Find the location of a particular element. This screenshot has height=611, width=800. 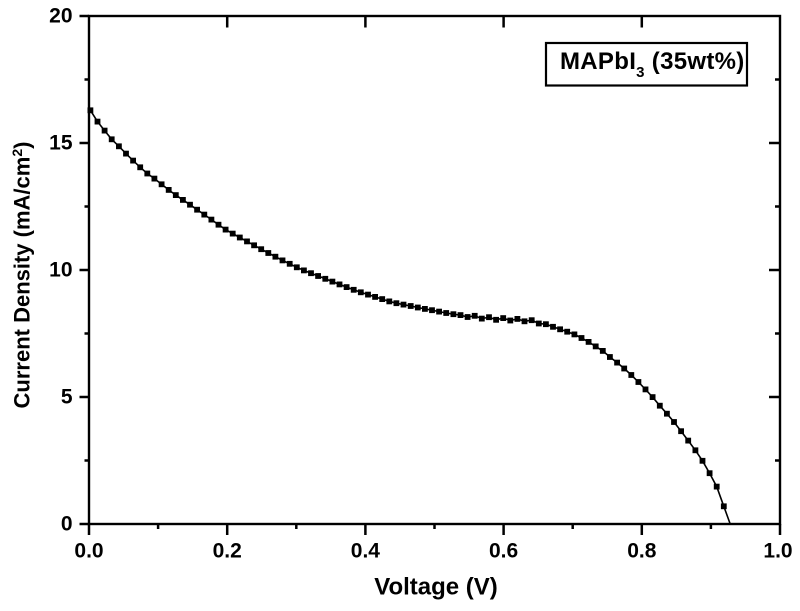

svg-text: 0.2 is located at coordinates (227, 551).